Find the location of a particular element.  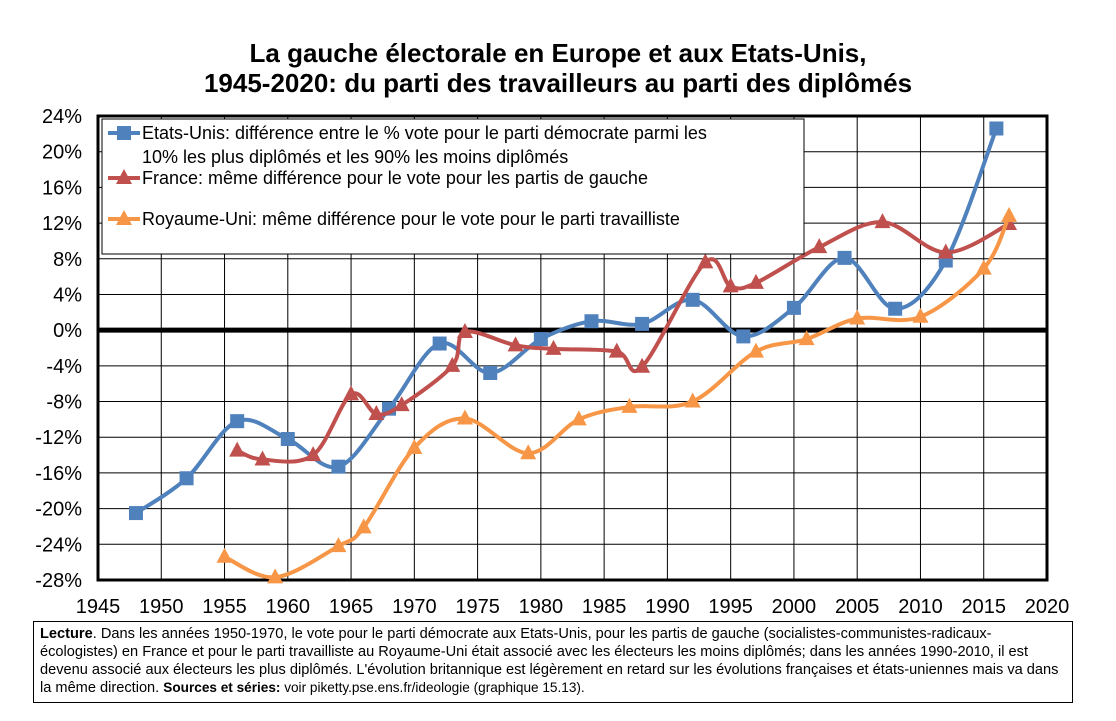

y-tick-label: -8% is located at coordinates (64, 403).